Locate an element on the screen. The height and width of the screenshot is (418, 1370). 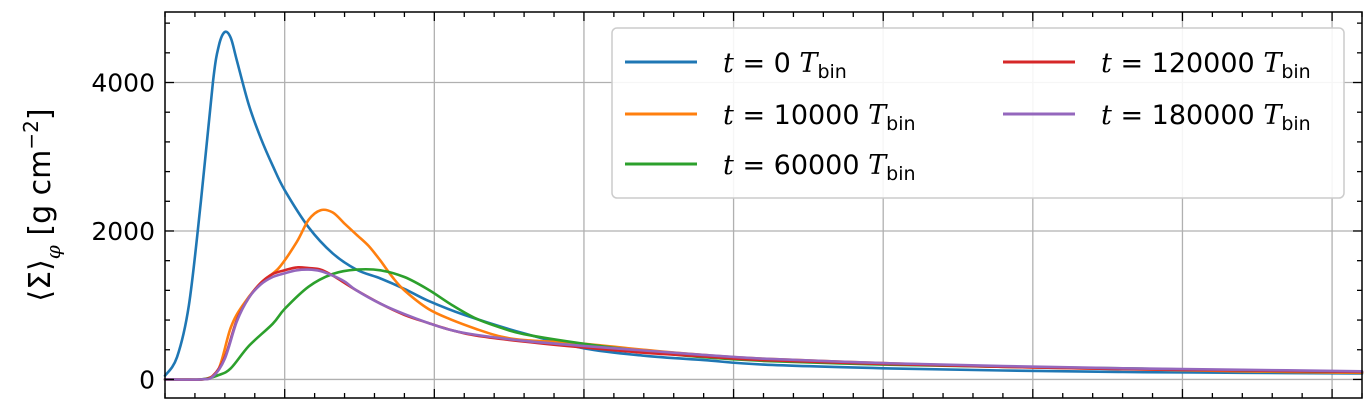
legend-item-1: t = 10000 Tbin is located at coordinates (770, 117).